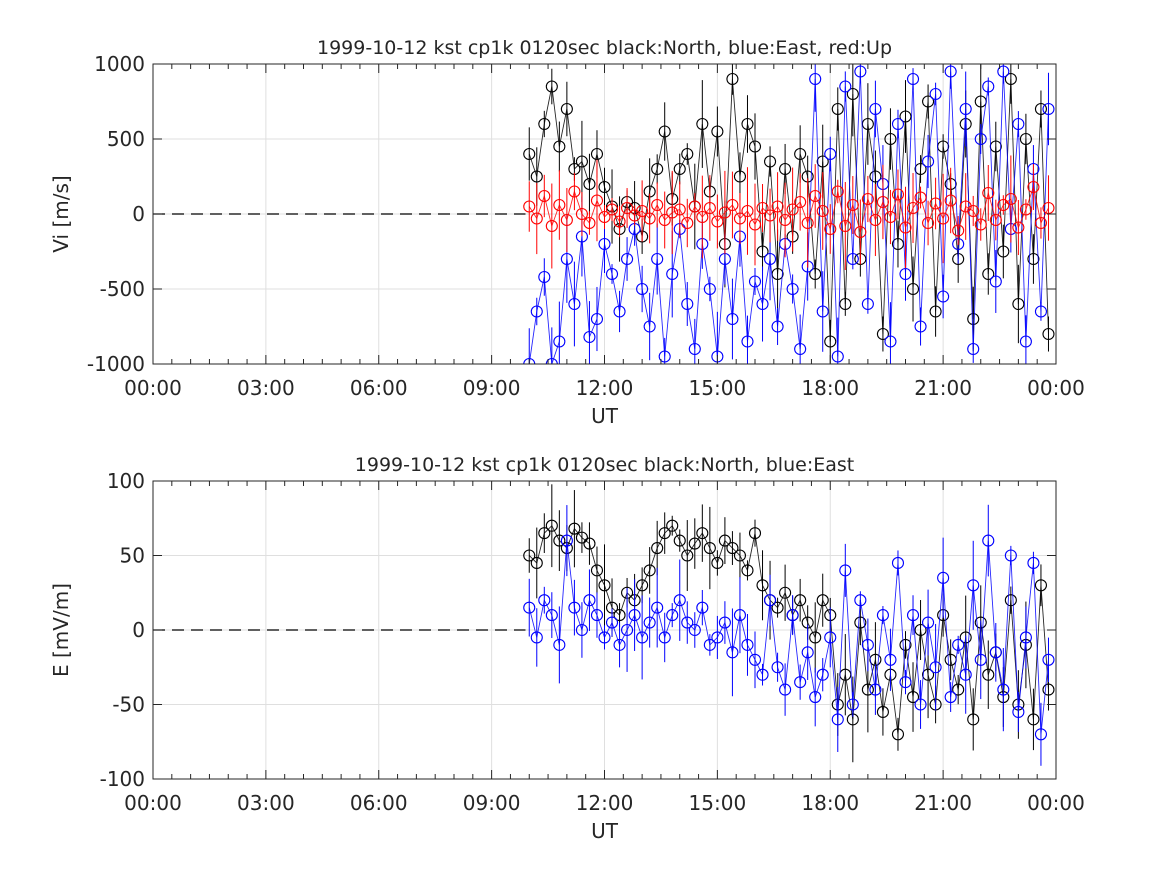 This screenshot has height=875, width=1167. I want to click on efield-x-tick-label: 21:00, so click(943, 803).